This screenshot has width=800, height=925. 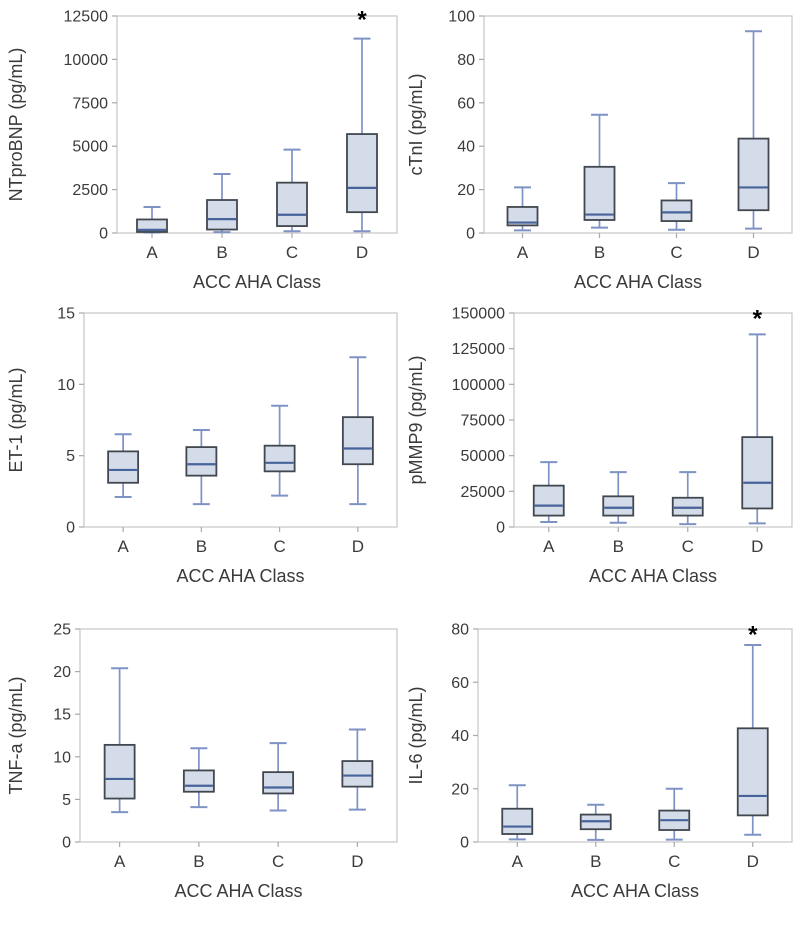 I want to click on y-tick-label: 12500, so click(x=86, y=17).